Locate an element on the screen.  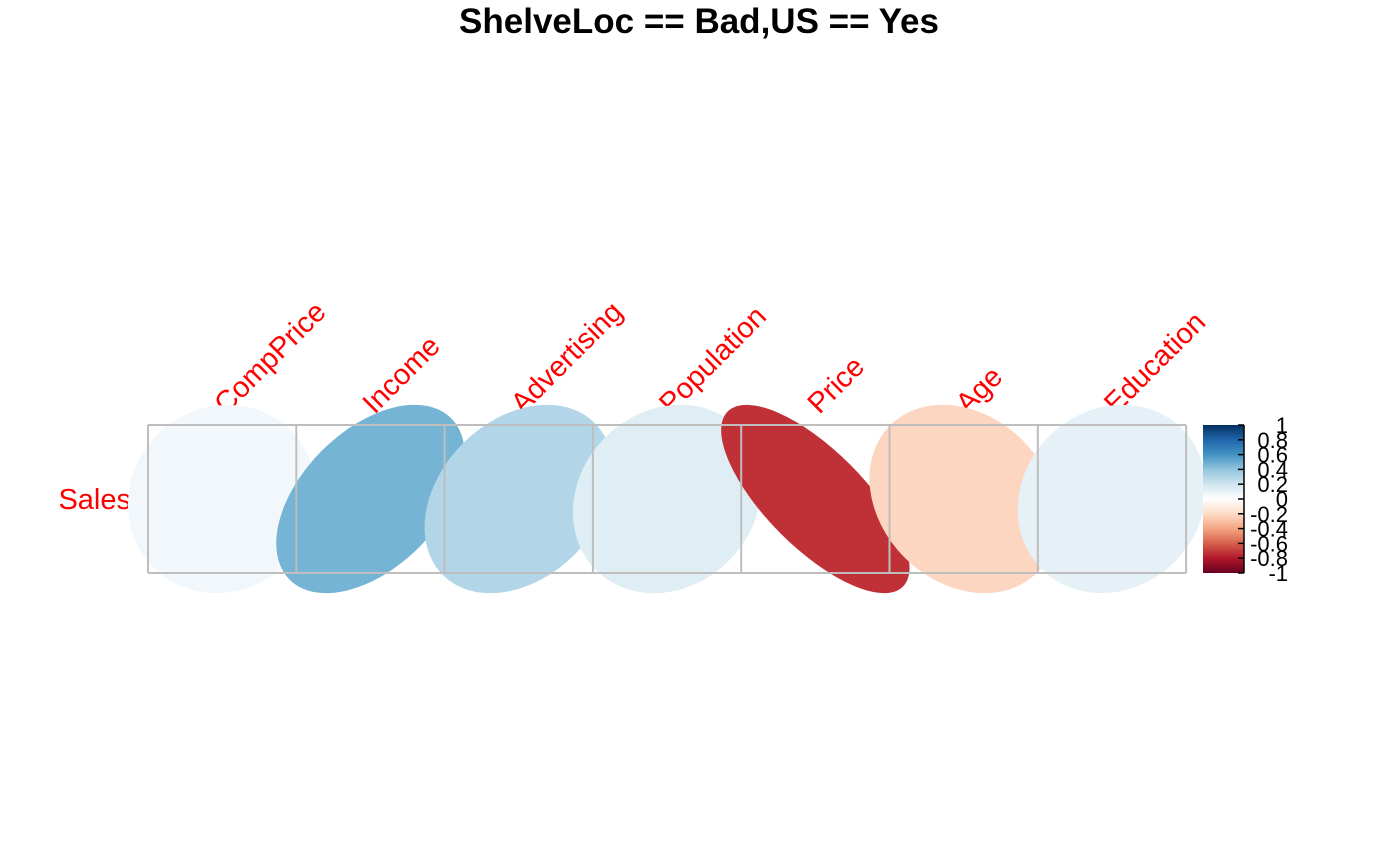
colorbar-tick-label: 0 is located at coordinates (1282, 499).